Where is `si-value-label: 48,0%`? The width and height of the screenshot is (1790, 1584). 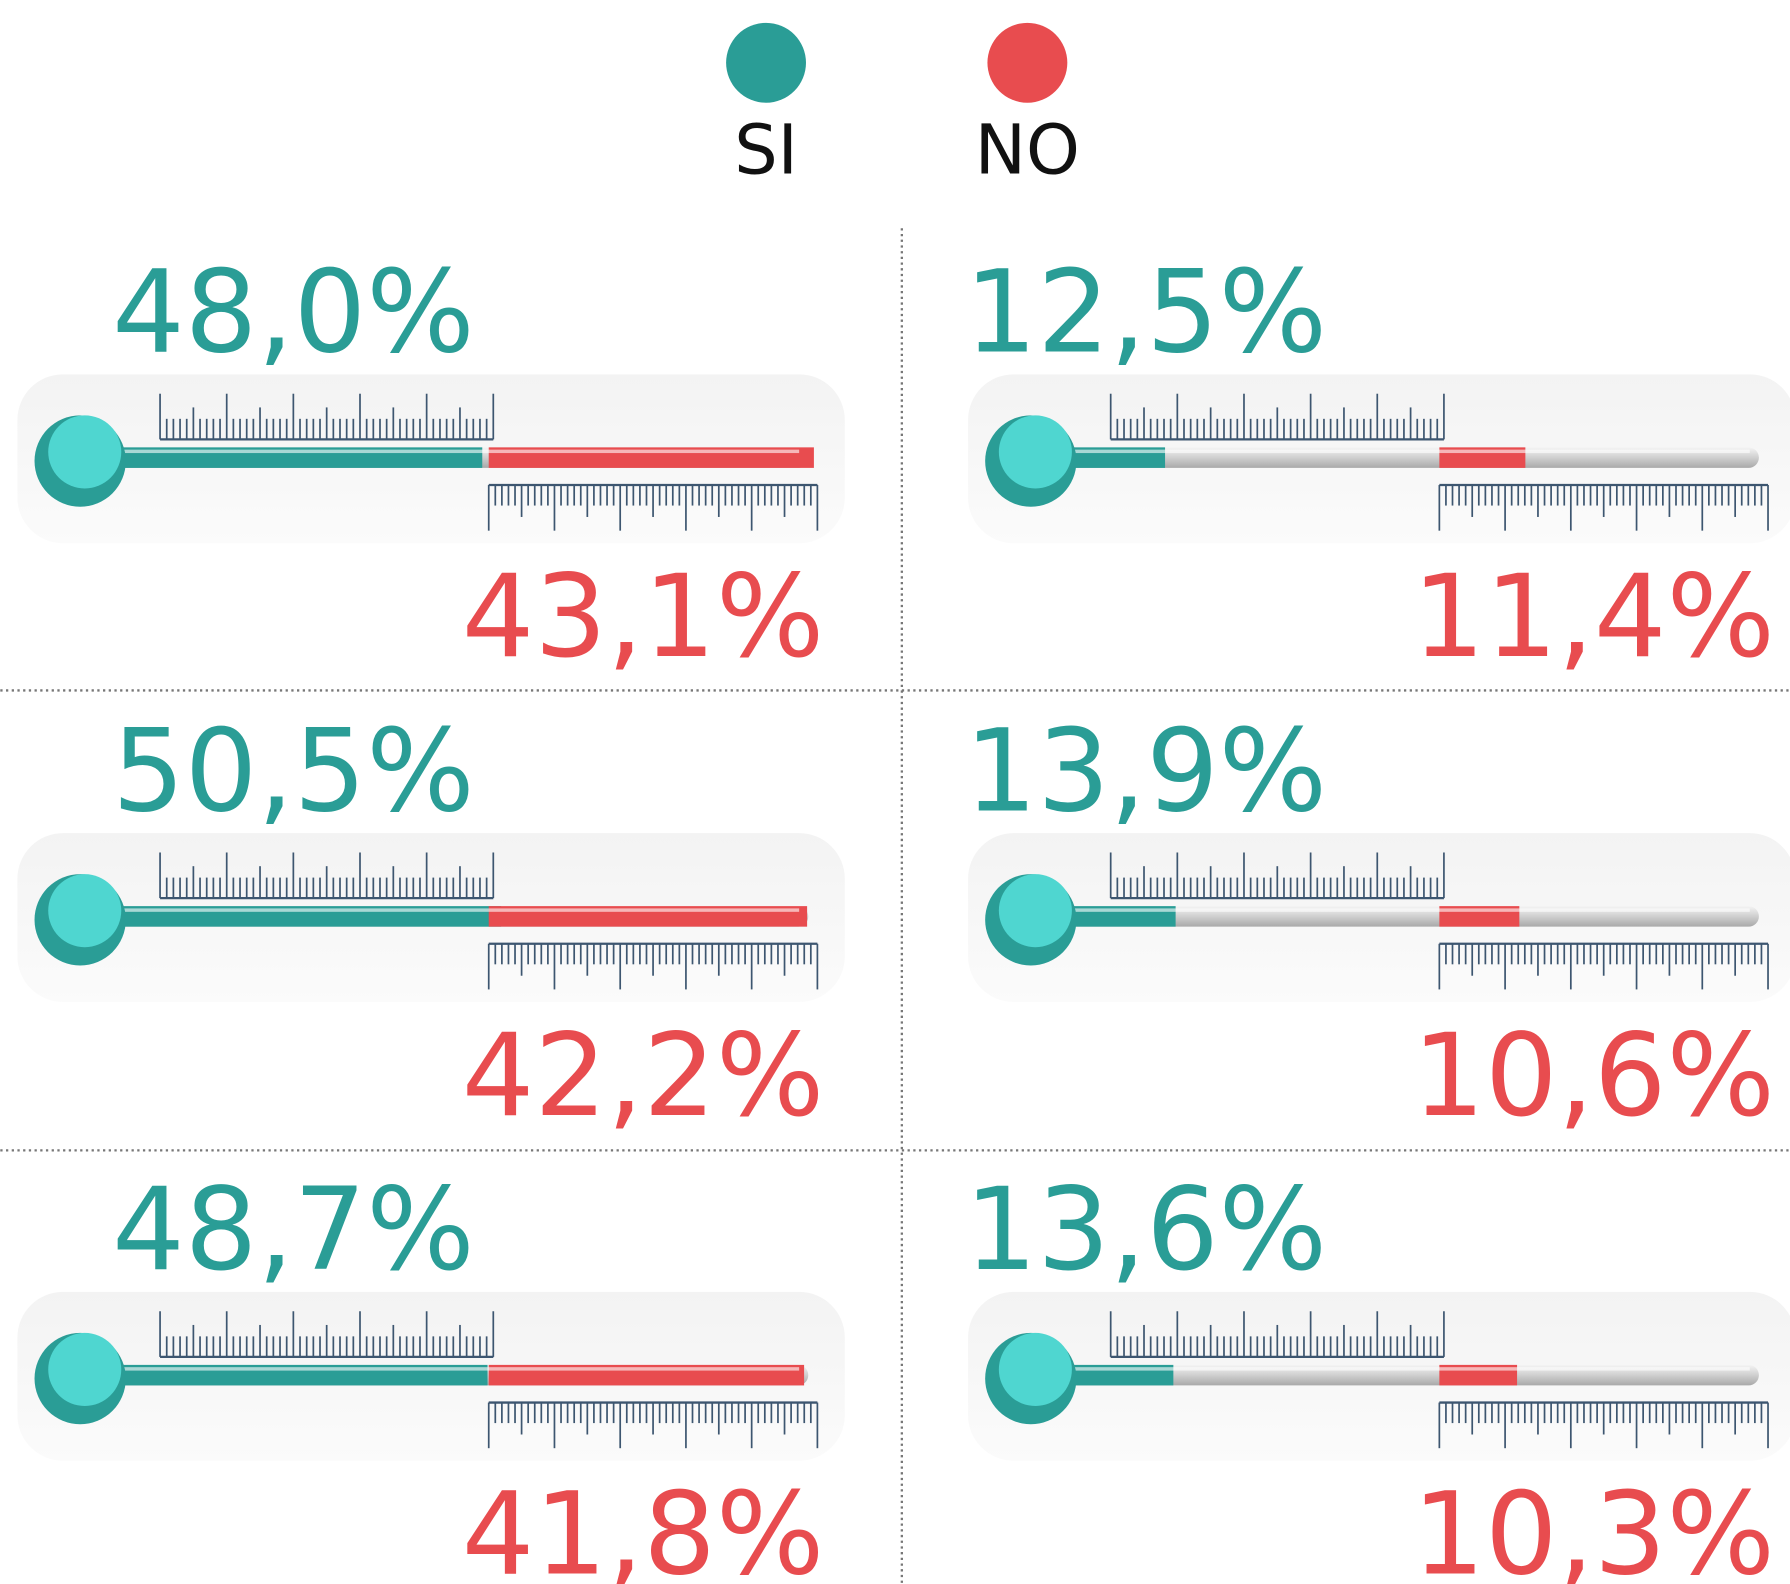
si-value-label: 48,0% is located at coordinates (293, 311).